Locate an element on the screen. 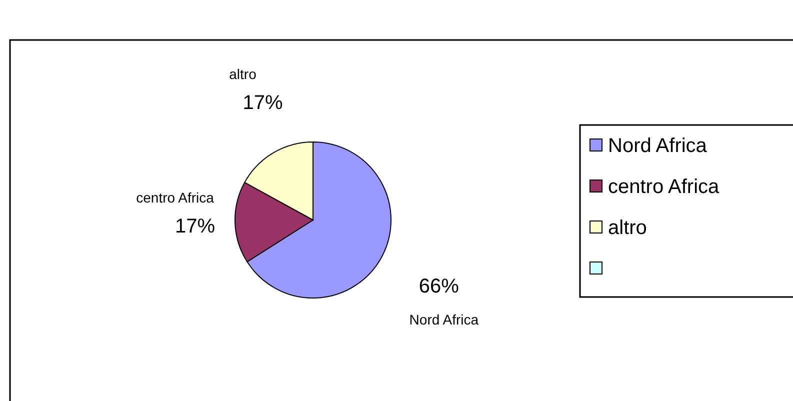  legend-label: Nord Africa is located at coordinates (658, 146).